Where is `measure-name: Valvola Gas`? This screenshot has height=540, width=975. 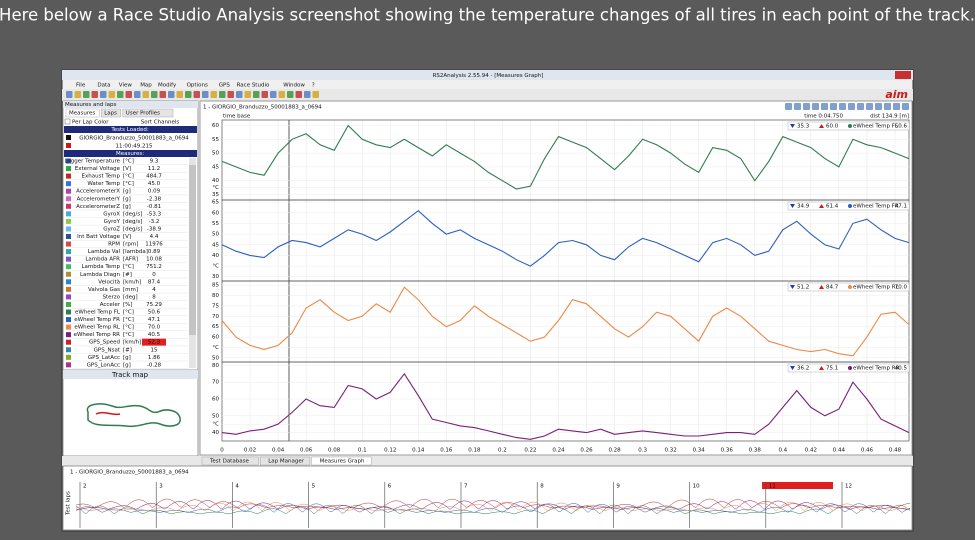
measure-name: Valvola Gas is located at coordinates (104, 290).